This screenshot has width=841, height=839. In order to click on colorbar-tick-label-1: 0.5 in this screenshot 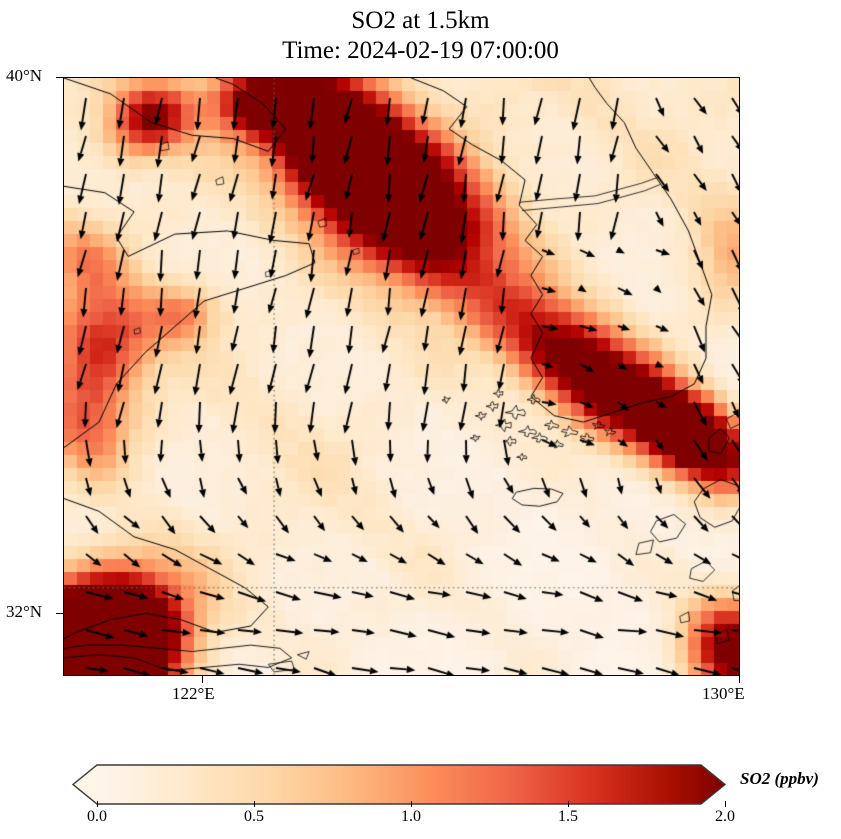, I will do `click(254, 816)`.